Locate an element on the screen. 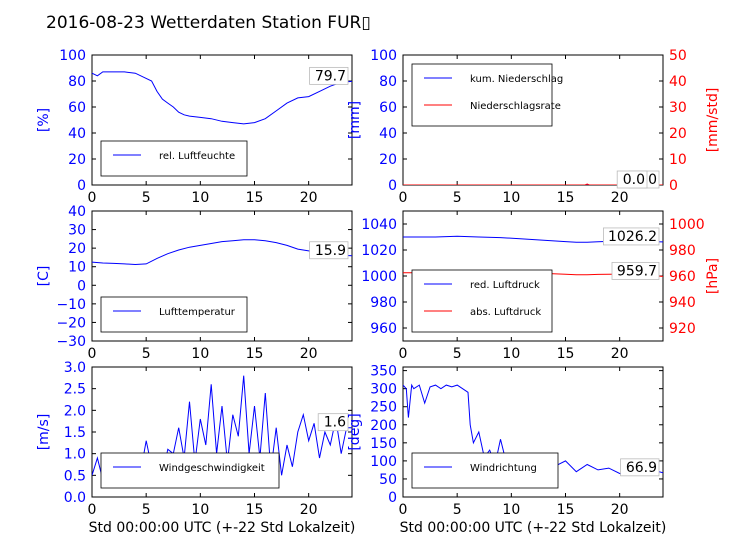 The height and width of the screenshot is (552, 736). figure-title: 2016-08-23 Wetterdaten Station FUR▯ is located at coordinates (208, 23).